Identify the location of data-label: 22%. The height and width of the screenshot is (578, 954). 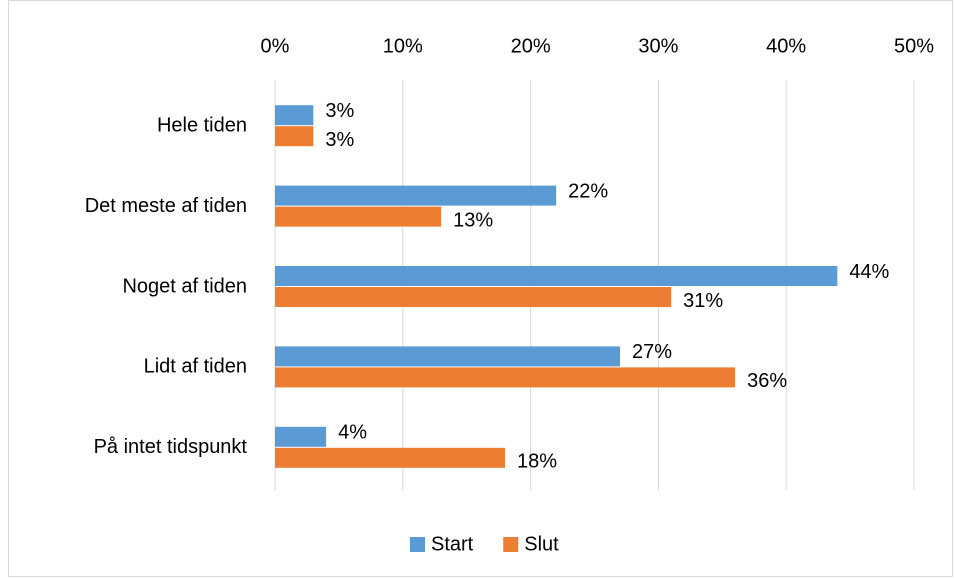
(588, 191).